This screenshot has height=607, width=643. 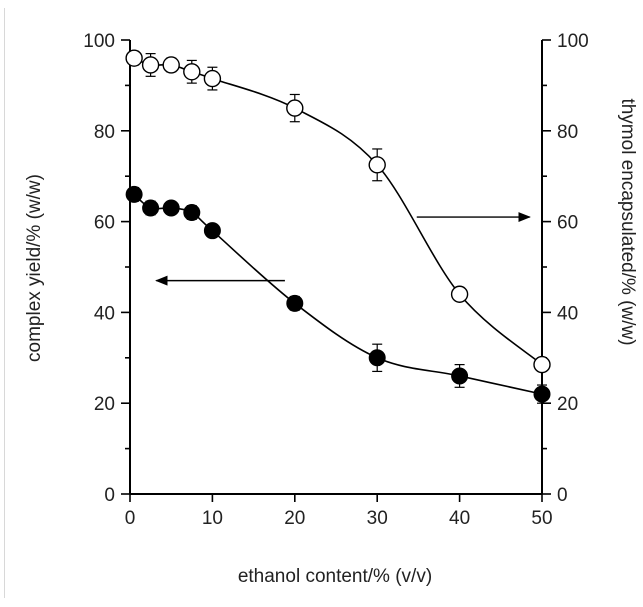 I want to click on left-y-tick-label: 100, so click(x=99, y=41).